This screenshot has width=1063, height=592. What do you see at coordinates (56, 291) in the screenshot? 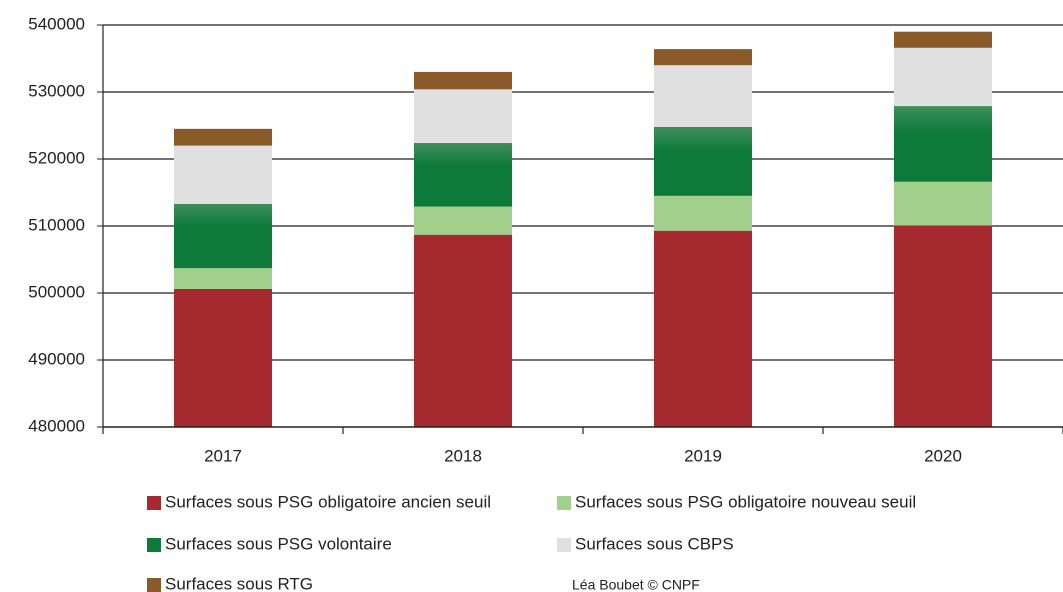
I see `y-tick-label: 500000` at bounding box center [56, 291].